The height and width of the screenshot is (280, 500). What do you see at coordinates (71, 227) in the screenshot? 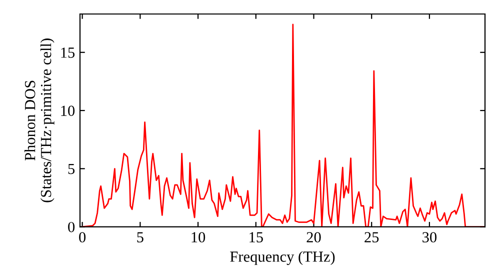
I see `y-tick-label: 0` at bounding box center [71, 227].